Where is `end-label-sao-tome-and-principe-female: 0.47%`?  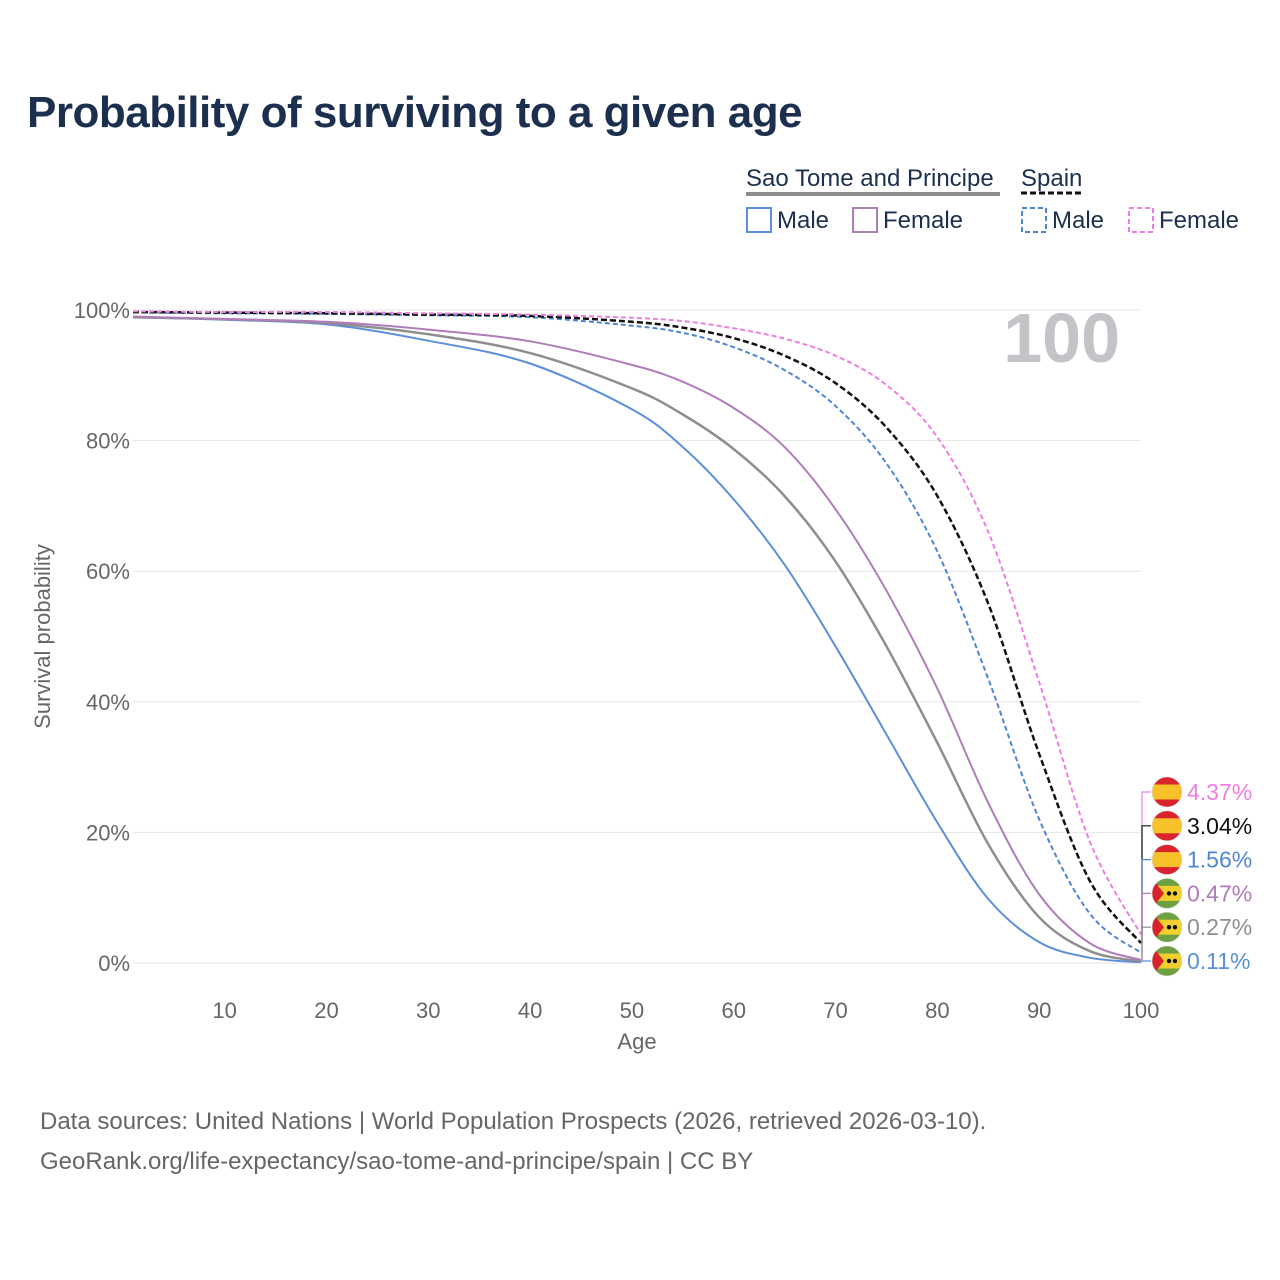
end-label-sao-tome-and-principe-female: 0.47% is located at coordinates (1219, 893).